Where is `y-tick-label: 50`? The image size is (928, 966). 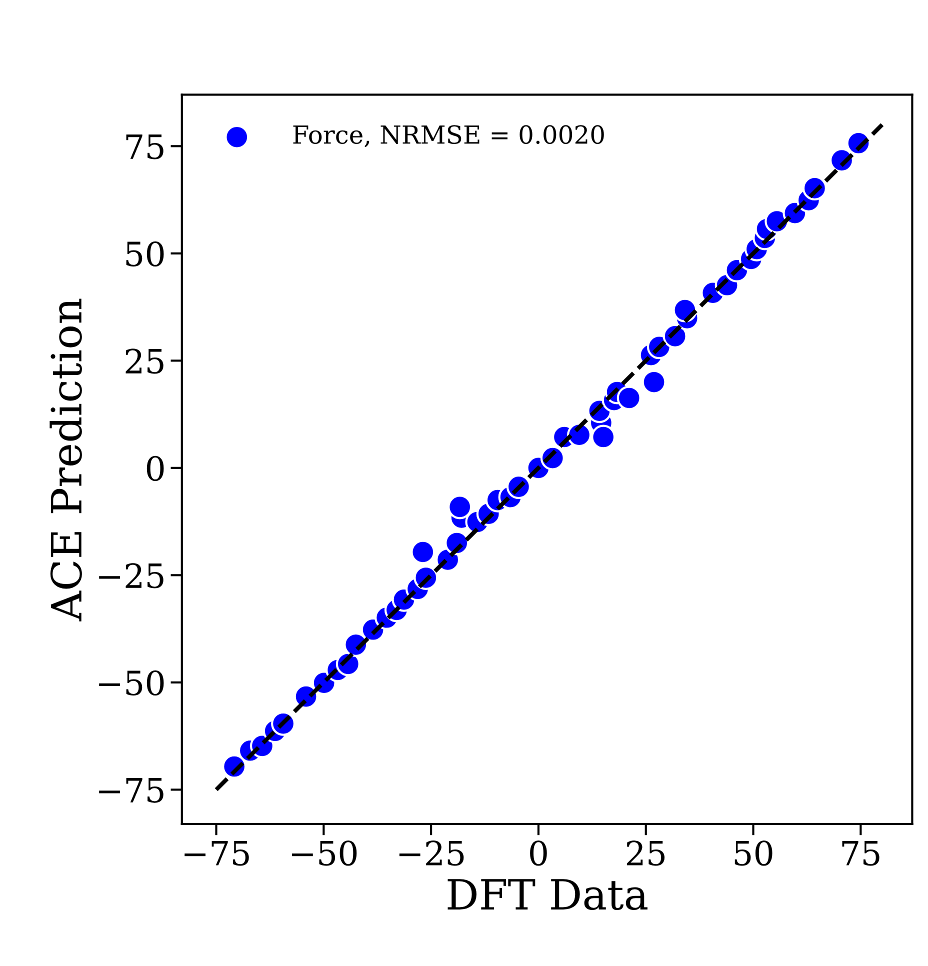
y-tick-label: 50 is located at coordinates (145, 254).